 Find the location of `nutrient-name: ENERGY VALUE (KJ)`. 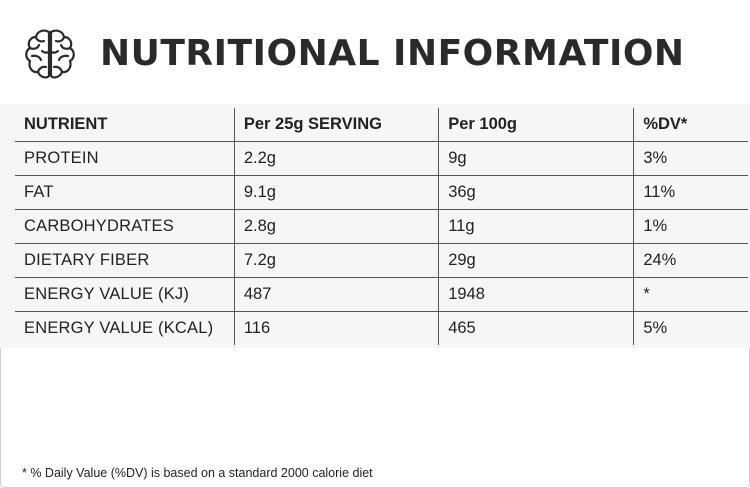

nutrient-name: ENERGY VALUE (KJ) is located at coordinates (125, 294).